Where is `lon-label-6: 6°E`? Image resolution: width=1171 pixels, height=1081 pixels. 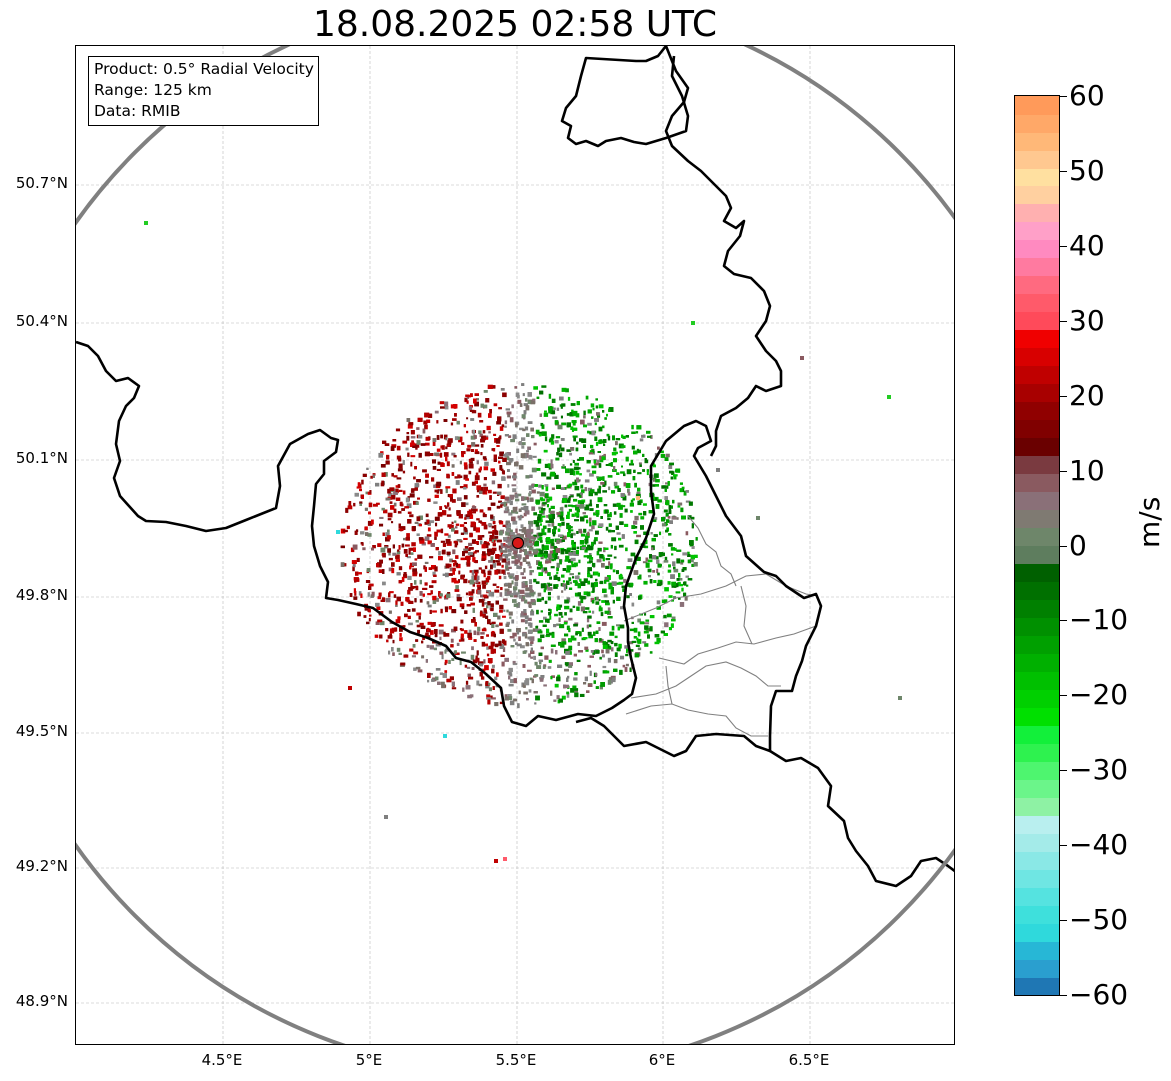
lon-label-6: 6°E is located at coordinates (662, 1060).